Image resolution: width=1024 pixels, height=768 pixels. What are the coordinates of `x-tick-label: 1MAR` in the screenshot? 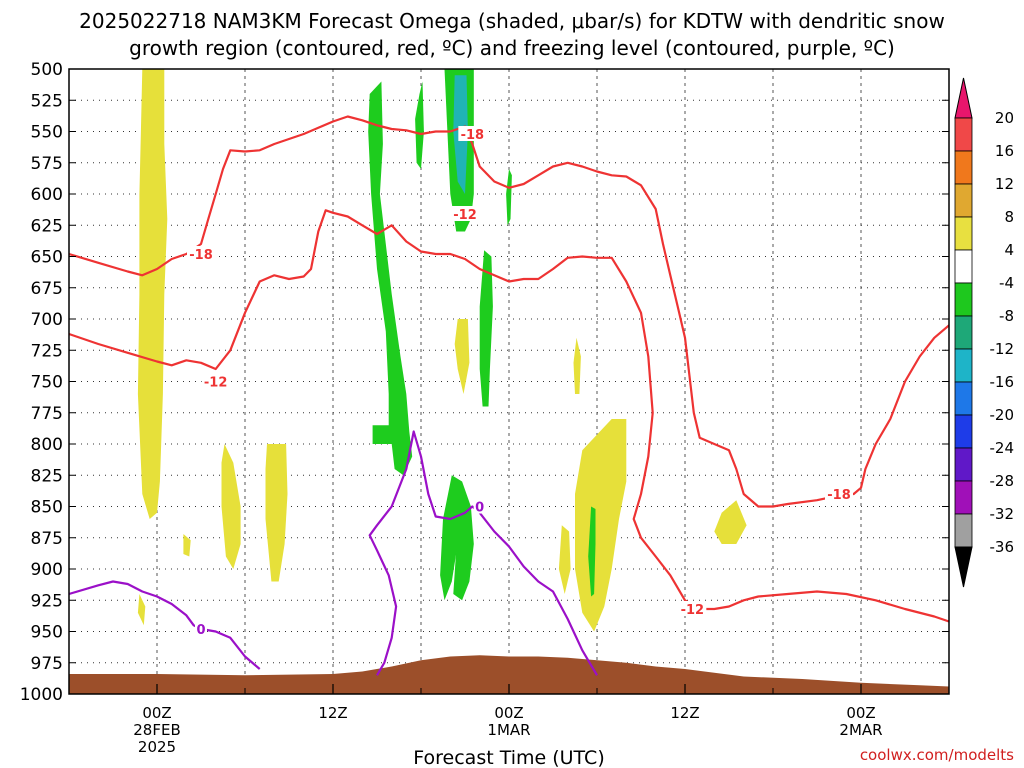 It's located at (508, 730).